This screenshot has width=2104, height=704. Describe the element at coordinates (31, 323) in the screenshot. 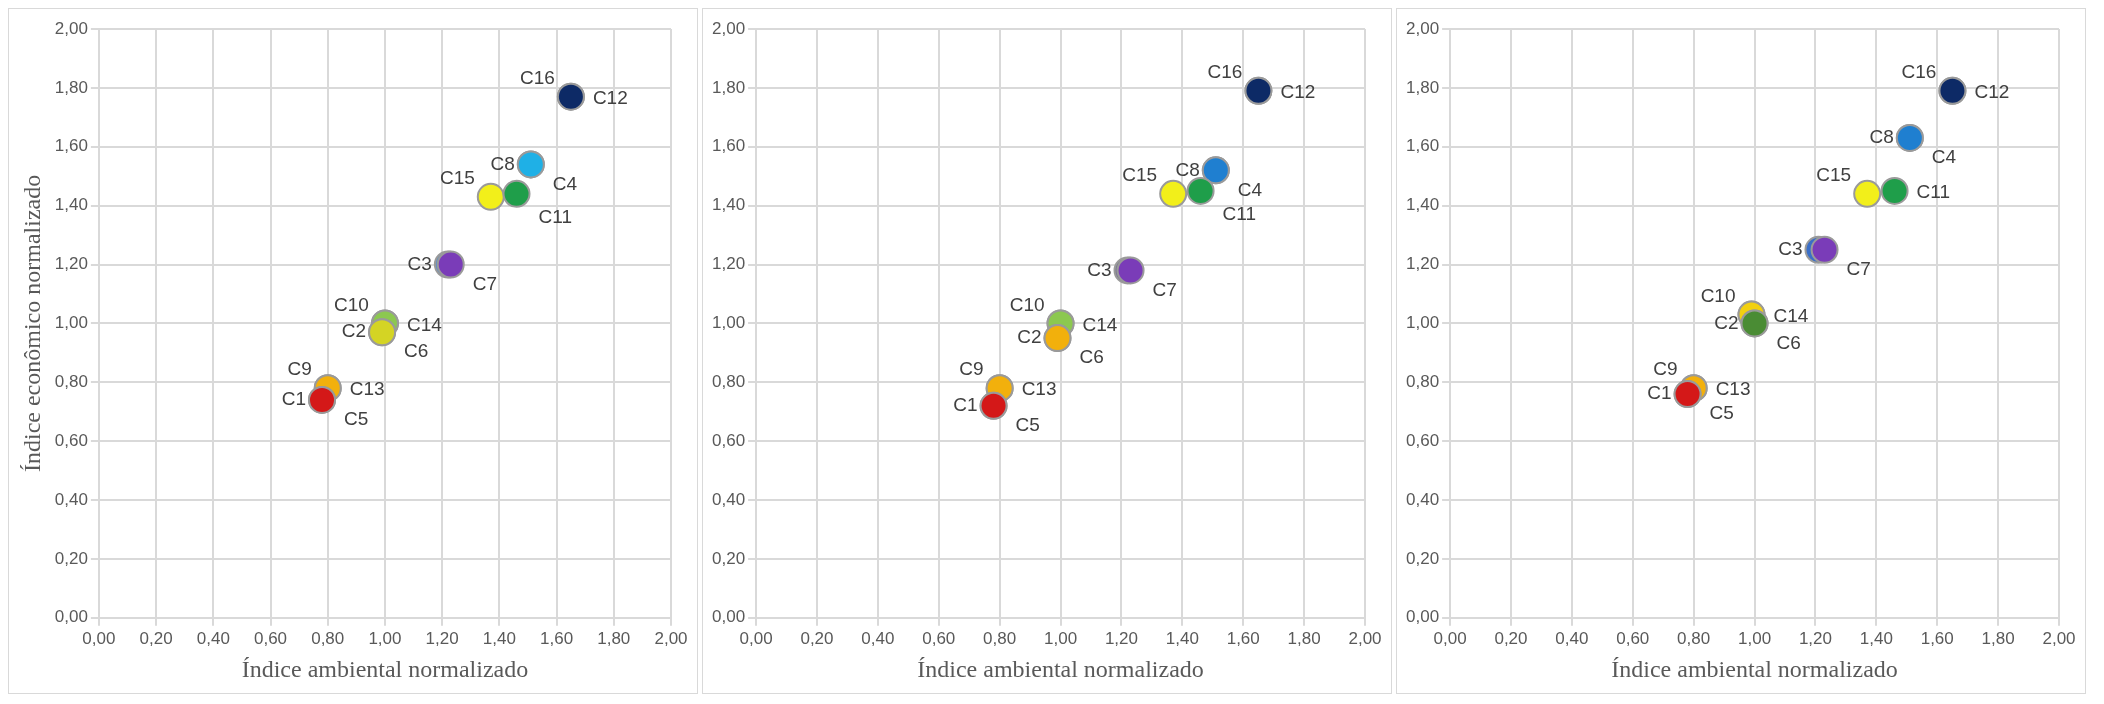

I see `y-axis-title: Índice econômico normalizado` at that location.